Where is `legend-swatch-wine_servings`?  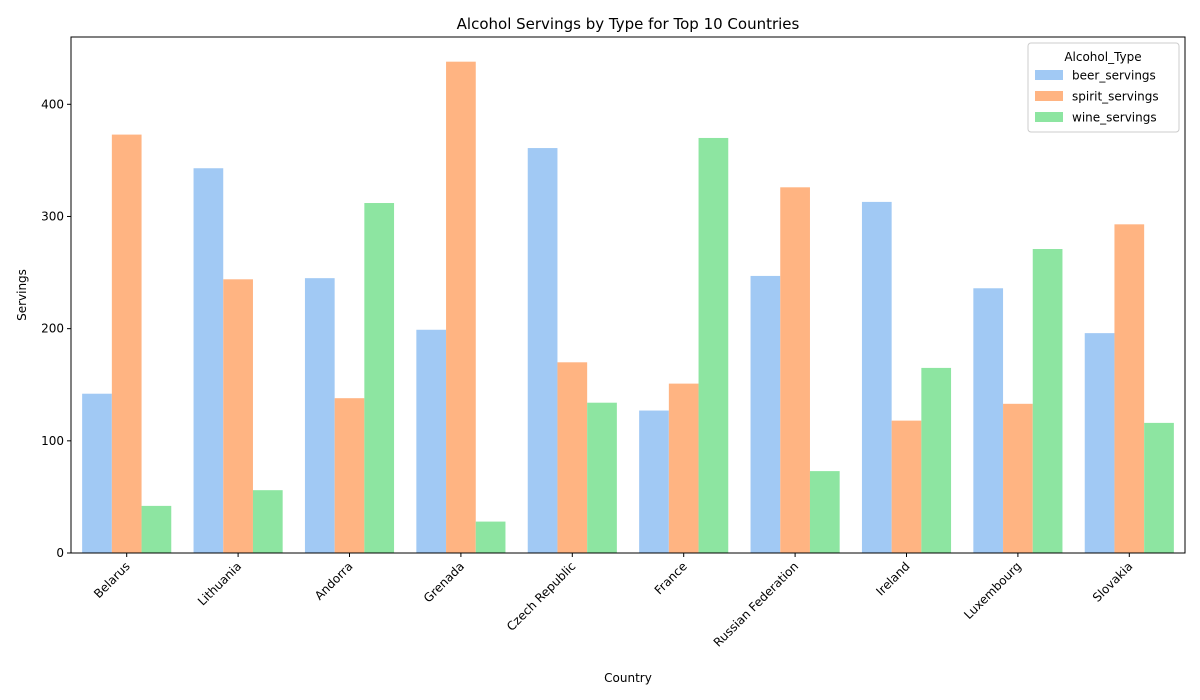 legend-swatch-wine_servings is located at coordinates (1049, 117).